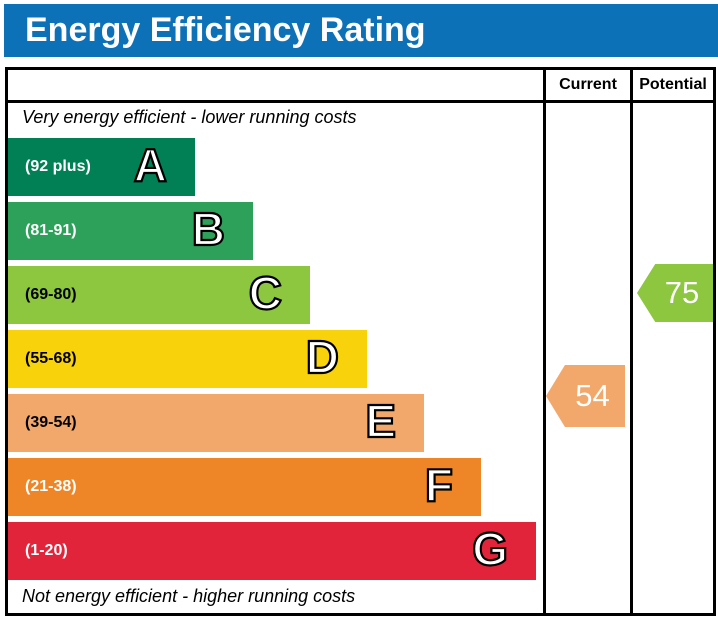 The width and height of the screenshot is (718, 619). Describe the element at coordinates (682, 292) in the screenshot. I see `potential-rating-value: 75` at that location.